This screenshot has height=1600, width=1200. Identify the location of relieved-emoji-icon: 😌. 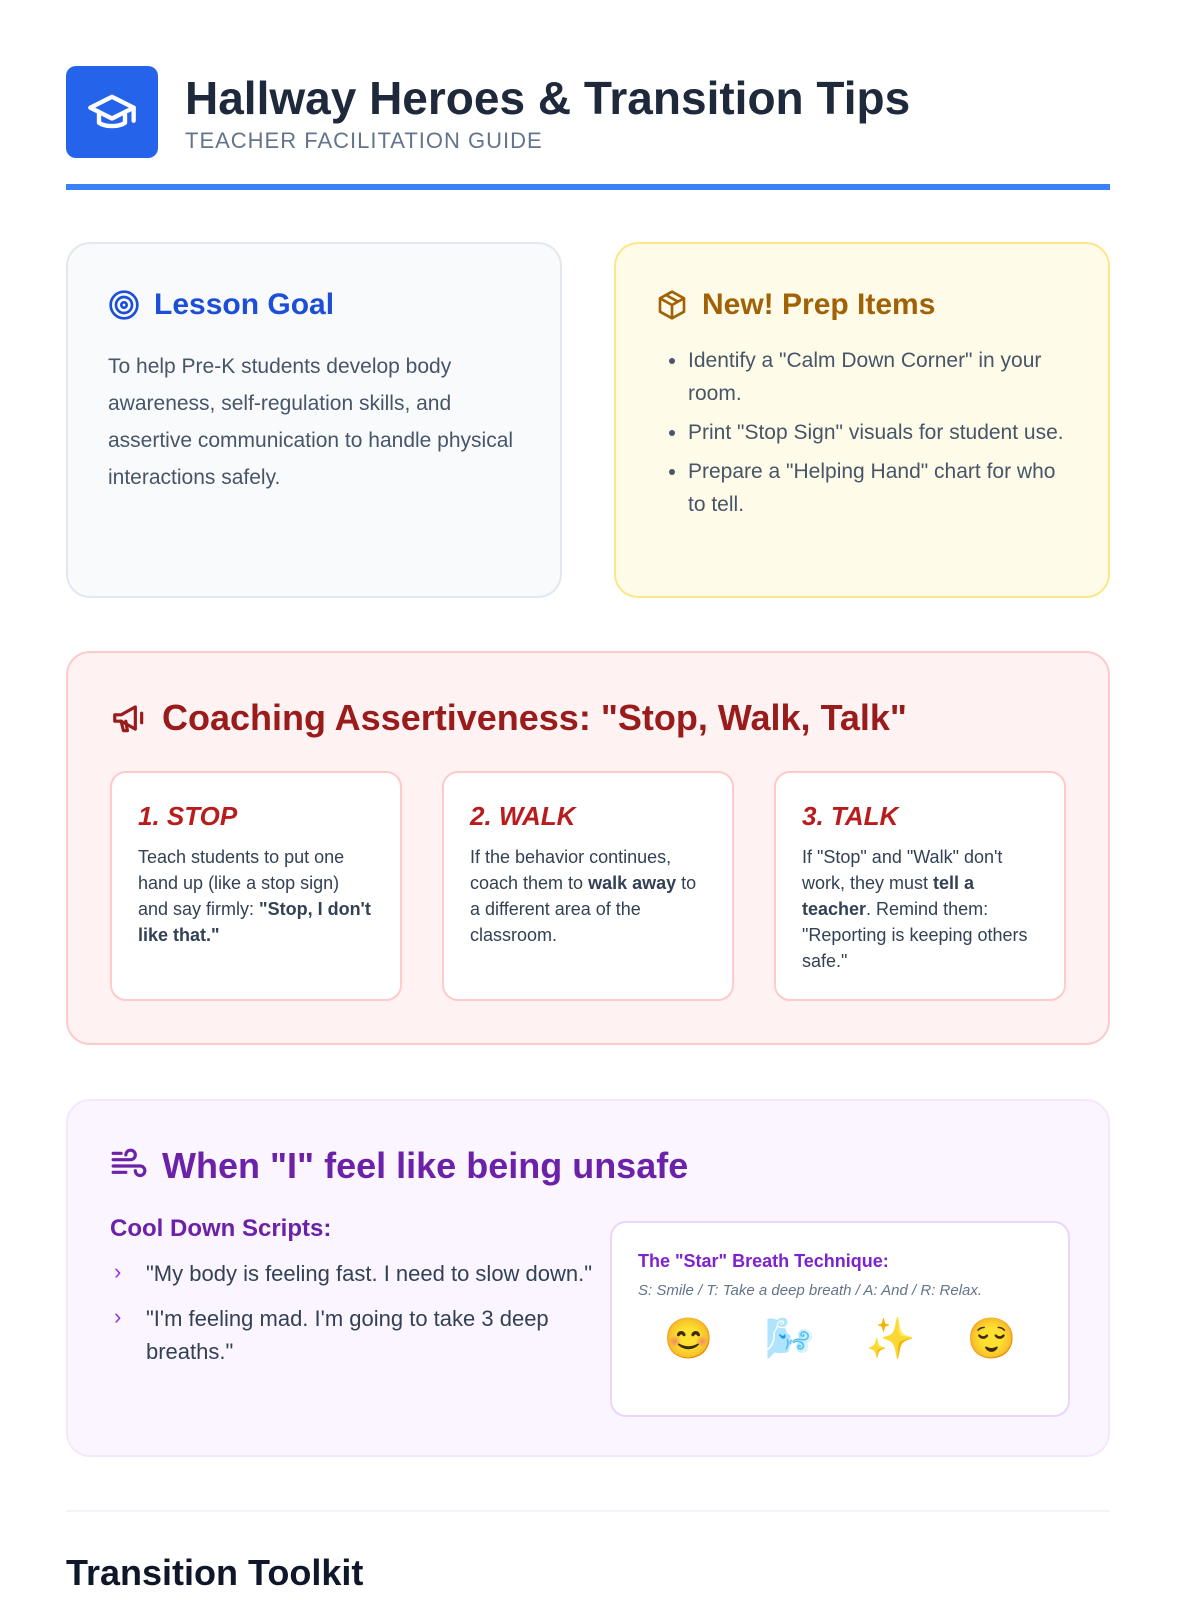
(991, 1339).